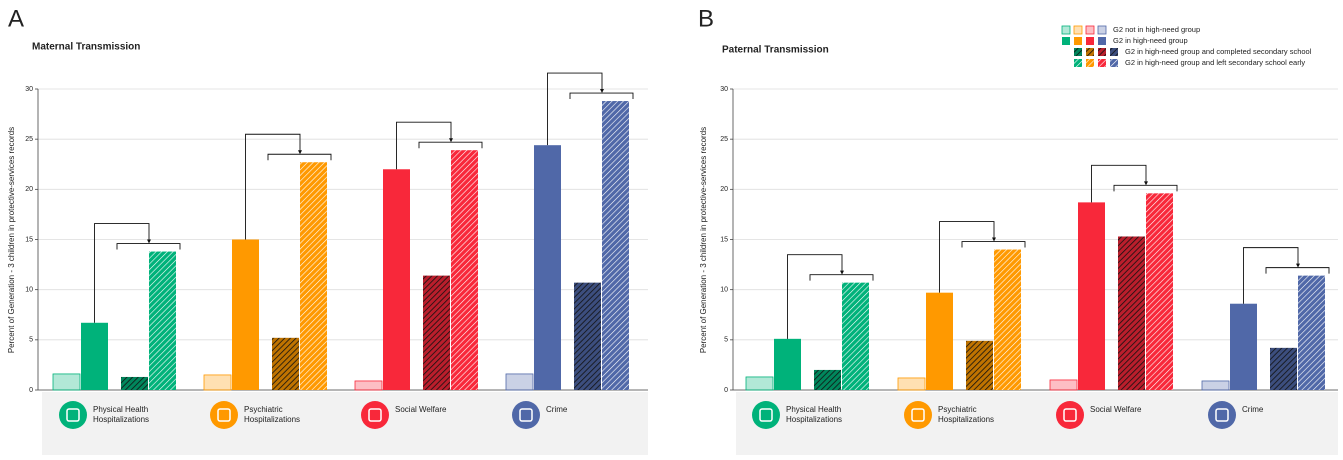  Describe the element at coordinates (724, 139) in the screenshot. I see `y-tick-label: 25` at that location.